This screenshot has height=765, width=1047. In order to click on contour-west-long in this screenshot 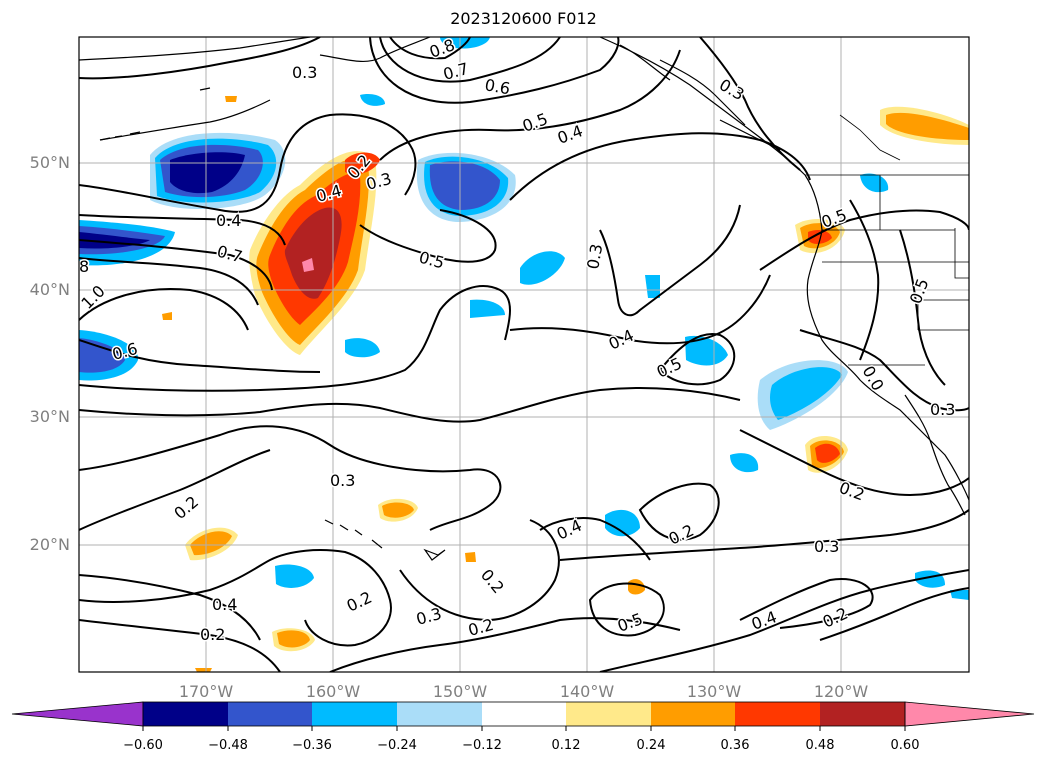, I will do `click(410, 405)`.